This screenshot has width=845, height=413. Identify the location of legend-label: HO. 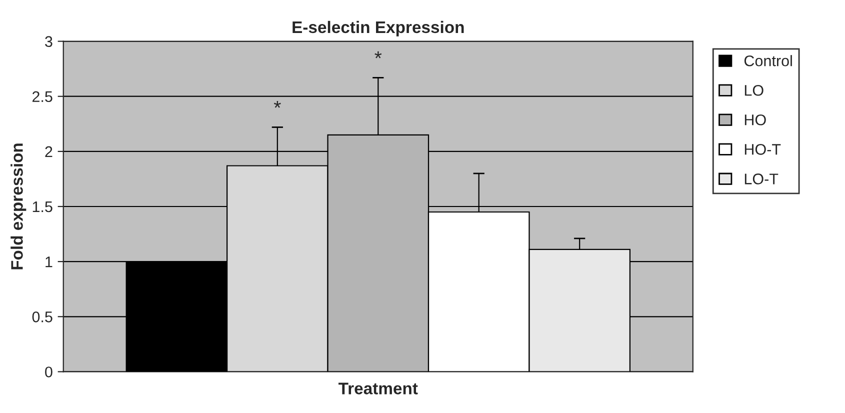
(755, 120).